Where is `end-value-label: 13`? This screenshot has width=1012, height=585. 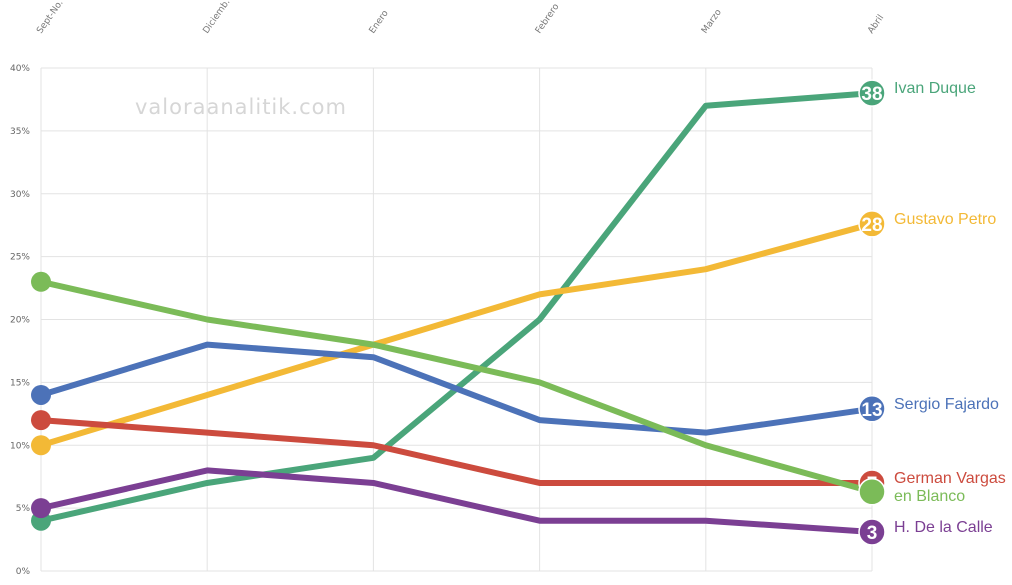
end-value-label: 13 is located at coordinates (871, 410).